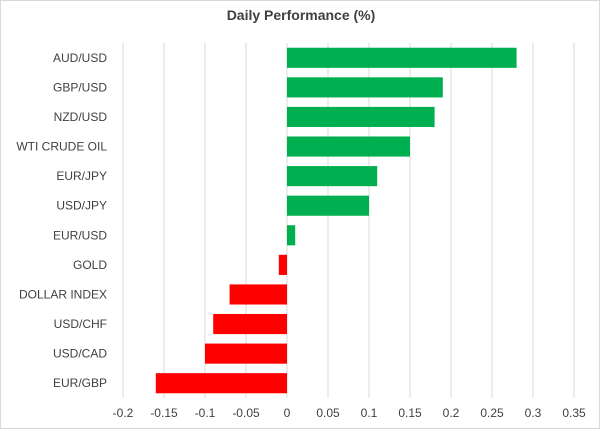  I want to click on x-tick-label: 0, so click(287, 413).